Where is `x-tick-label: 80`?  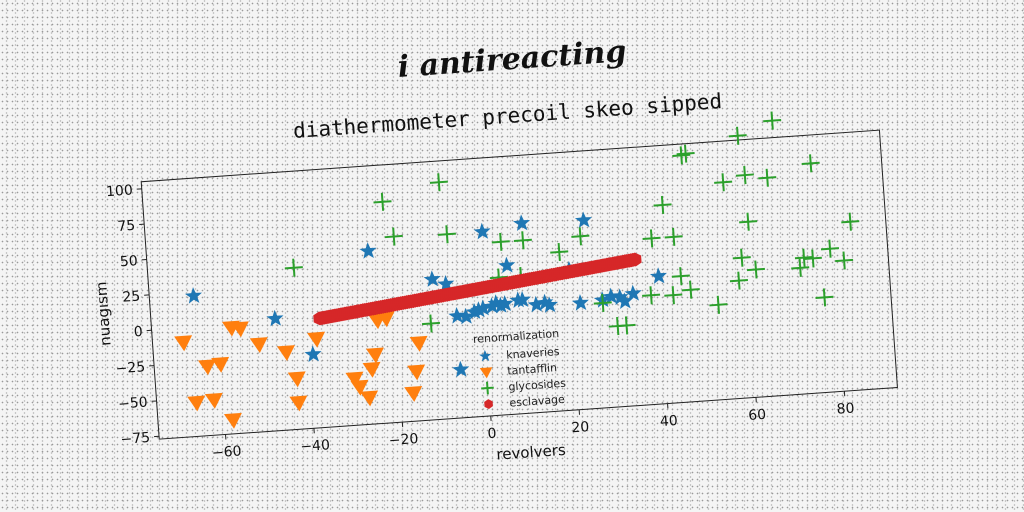 x-tick-label: 80 is located at coordinates (845, 409).